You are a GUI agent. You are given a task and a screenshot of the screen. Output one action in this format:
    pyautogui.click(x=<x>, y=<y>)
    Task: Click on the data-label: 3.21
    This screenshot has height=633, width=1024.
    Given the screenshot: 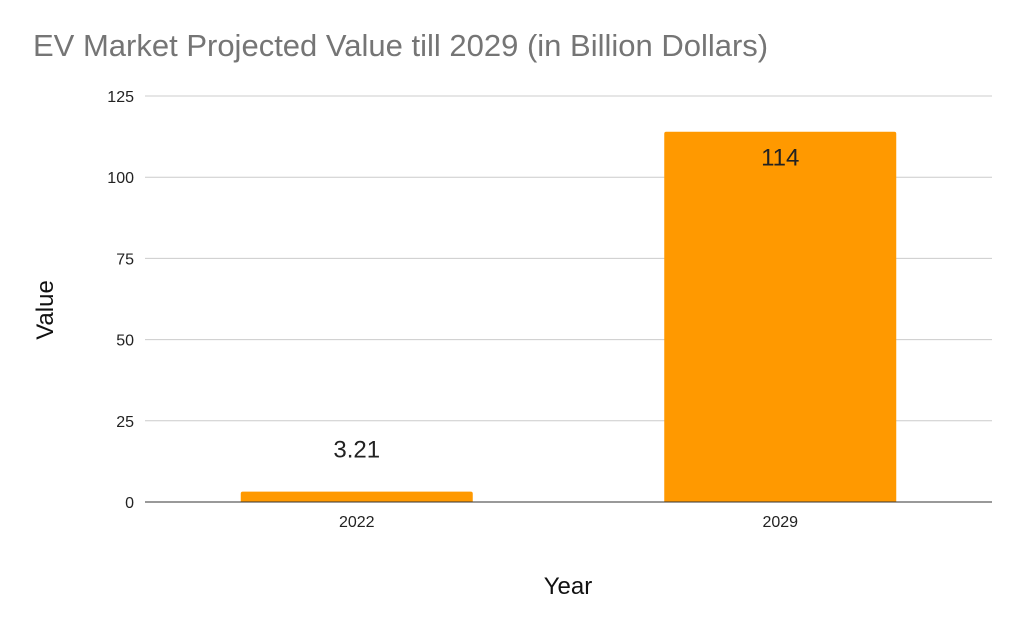 What is the action you would take?
    pyautogui.click(x=356, y=450)
    